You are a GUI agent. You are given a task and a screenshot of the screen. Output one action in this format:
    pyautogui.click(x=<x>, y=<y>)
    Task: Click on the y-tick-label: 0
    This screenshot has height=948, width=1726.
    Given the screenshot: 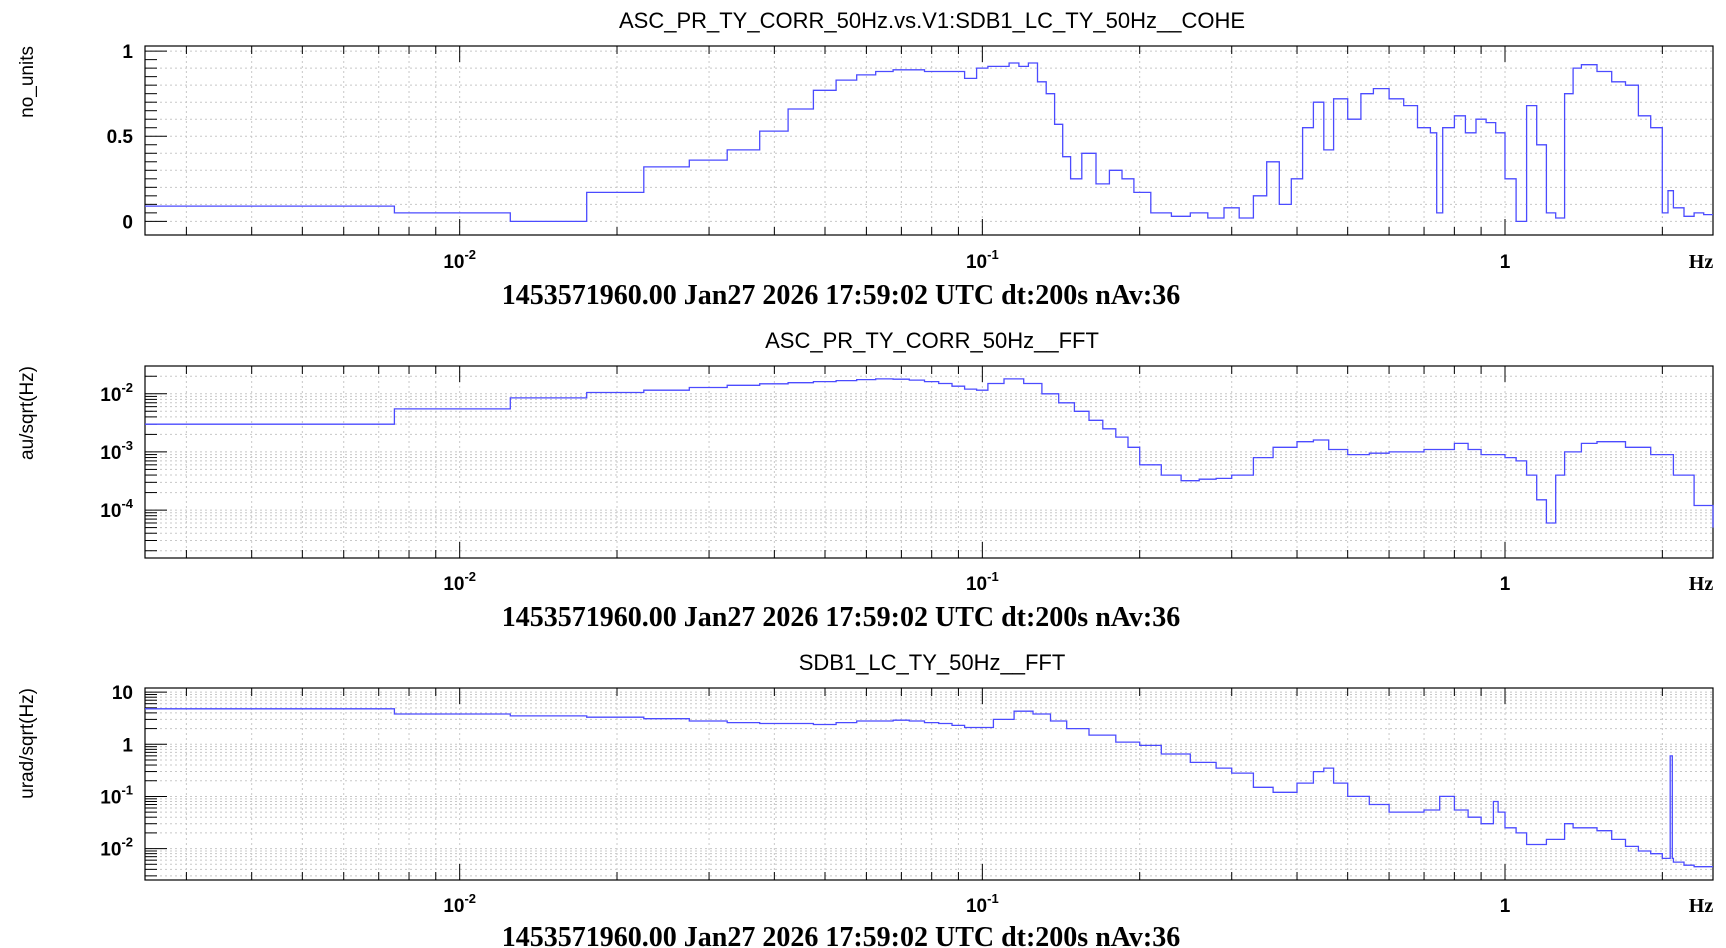 What is the action you would take?
    pyautogui.click(x=127, y=222)
    